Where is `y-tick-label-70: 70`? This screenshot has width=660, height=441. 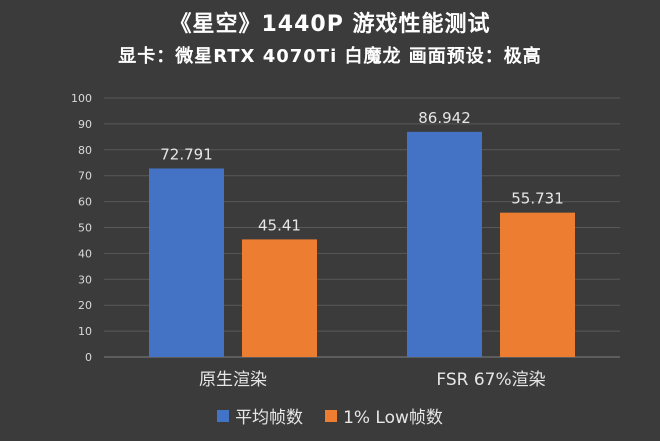
y-tick-label-70: 70 is located at coordinates (85, 176).